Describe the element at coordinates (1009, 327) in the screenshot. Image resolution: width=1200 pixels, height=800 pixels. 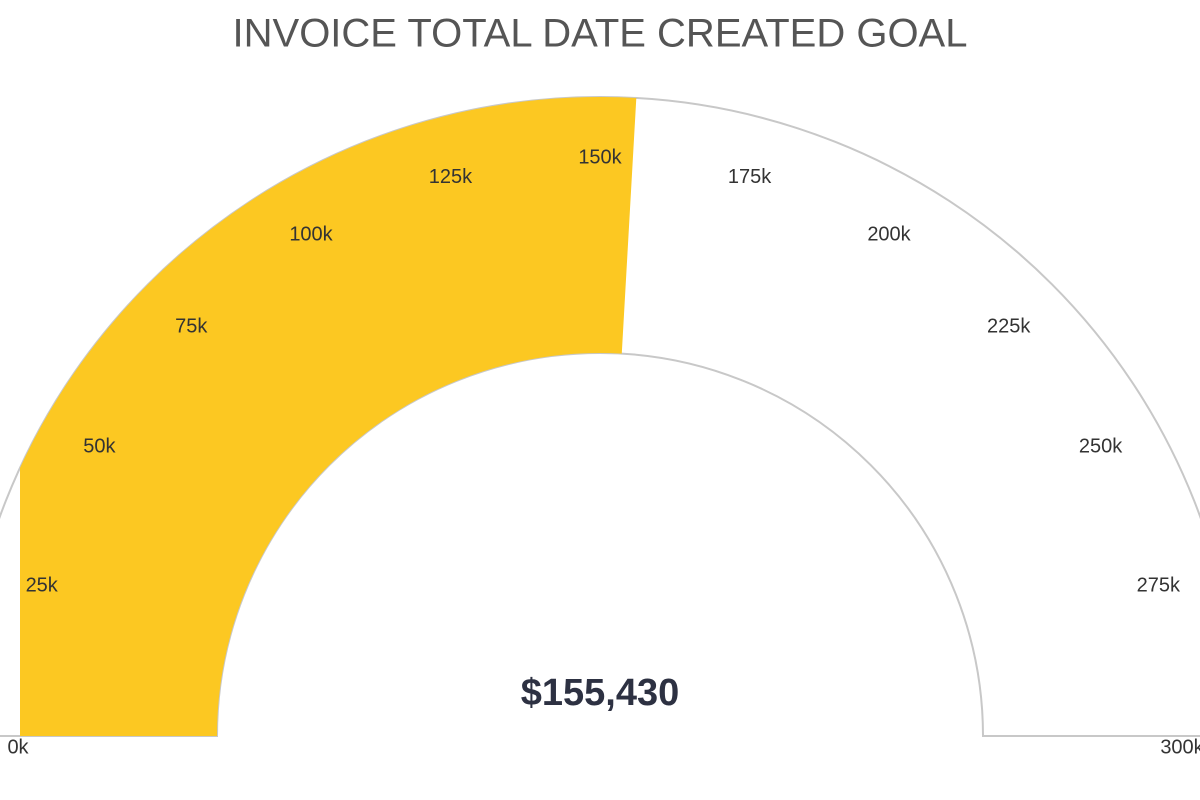
I see `gauge-tick-label: 225k` at that location.